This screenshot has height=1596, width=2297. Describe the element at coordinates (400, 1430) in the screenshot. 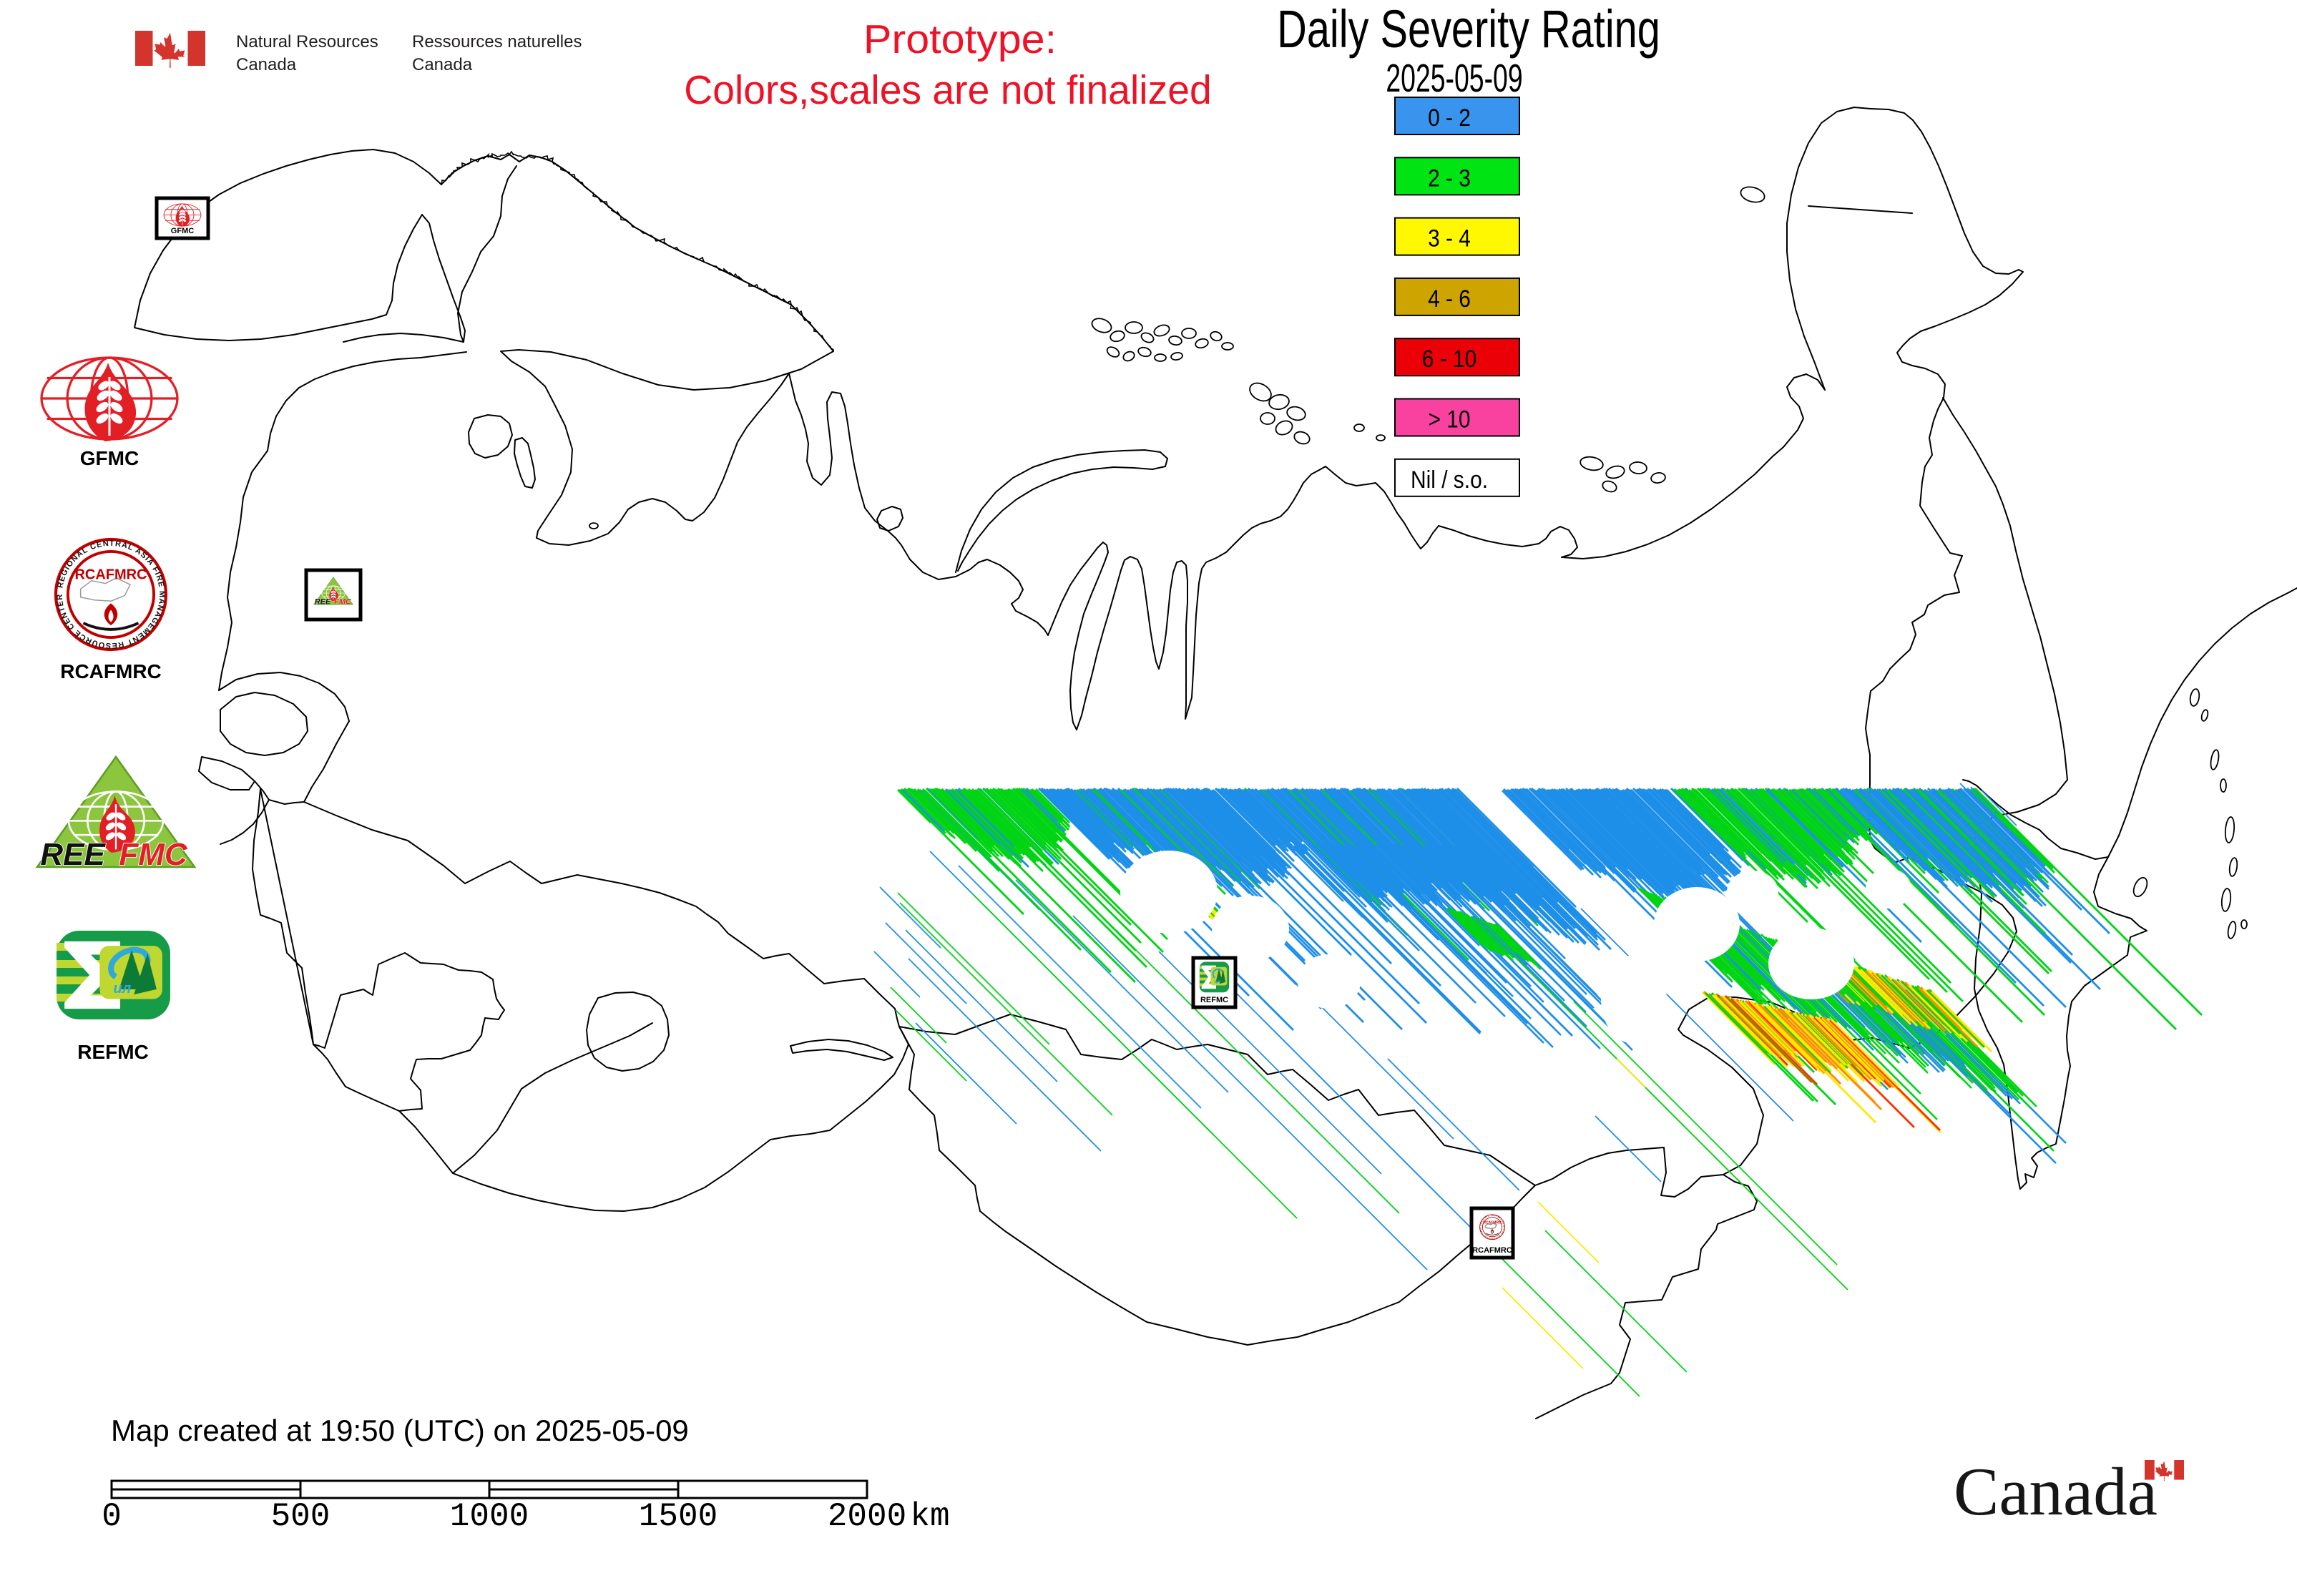

I see `svg-text:Map created at 19:50 (UTC) on: Map created at 19:50 (UTC) on 2025-05-09` at that location.